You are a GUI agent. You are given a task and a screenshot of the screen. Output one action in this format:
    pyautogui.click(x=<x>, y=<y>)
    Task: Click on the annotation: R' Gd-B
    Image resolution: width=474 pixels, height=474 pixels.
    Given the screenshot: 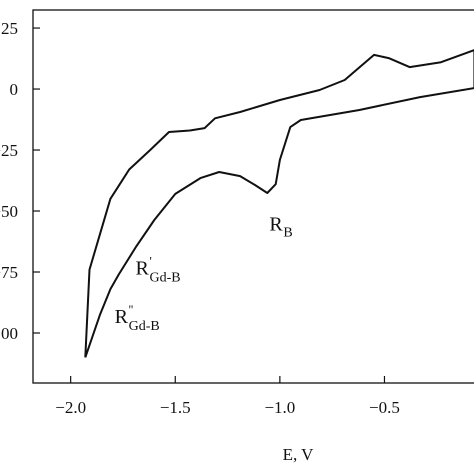 What is the action you would take?
    pyautogui.click(x=158, y=269)
    